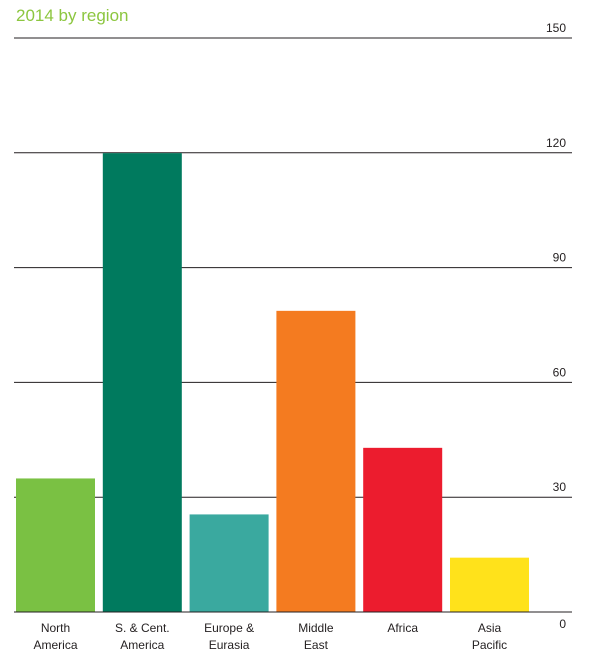  Describe the element at coordinates (402, 628) in the screenshot. I see `x-tick-label: Africa` at that location.